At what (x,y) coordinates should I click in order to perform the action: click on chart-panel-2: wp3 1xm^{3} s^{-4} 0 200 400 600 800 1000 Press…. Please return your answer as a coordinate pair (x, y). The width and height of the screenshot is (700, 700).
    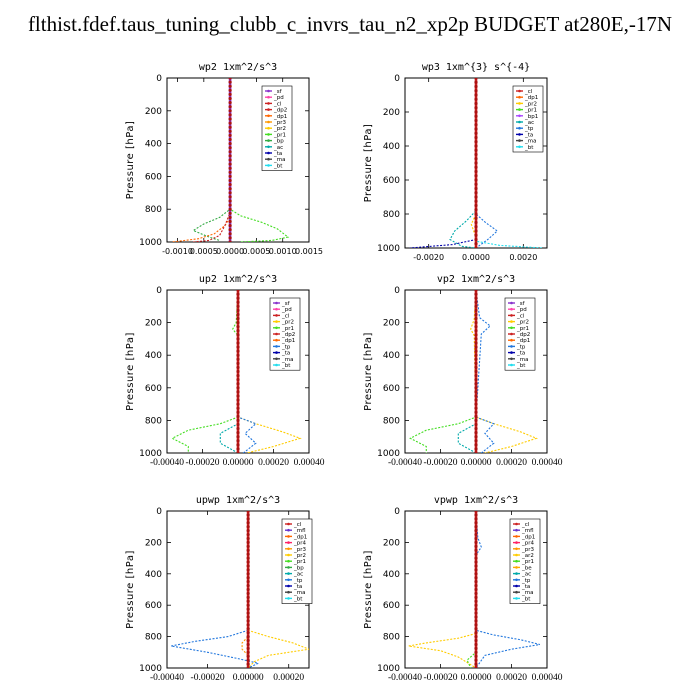
    Looking at the image, I should click on (455, 162).